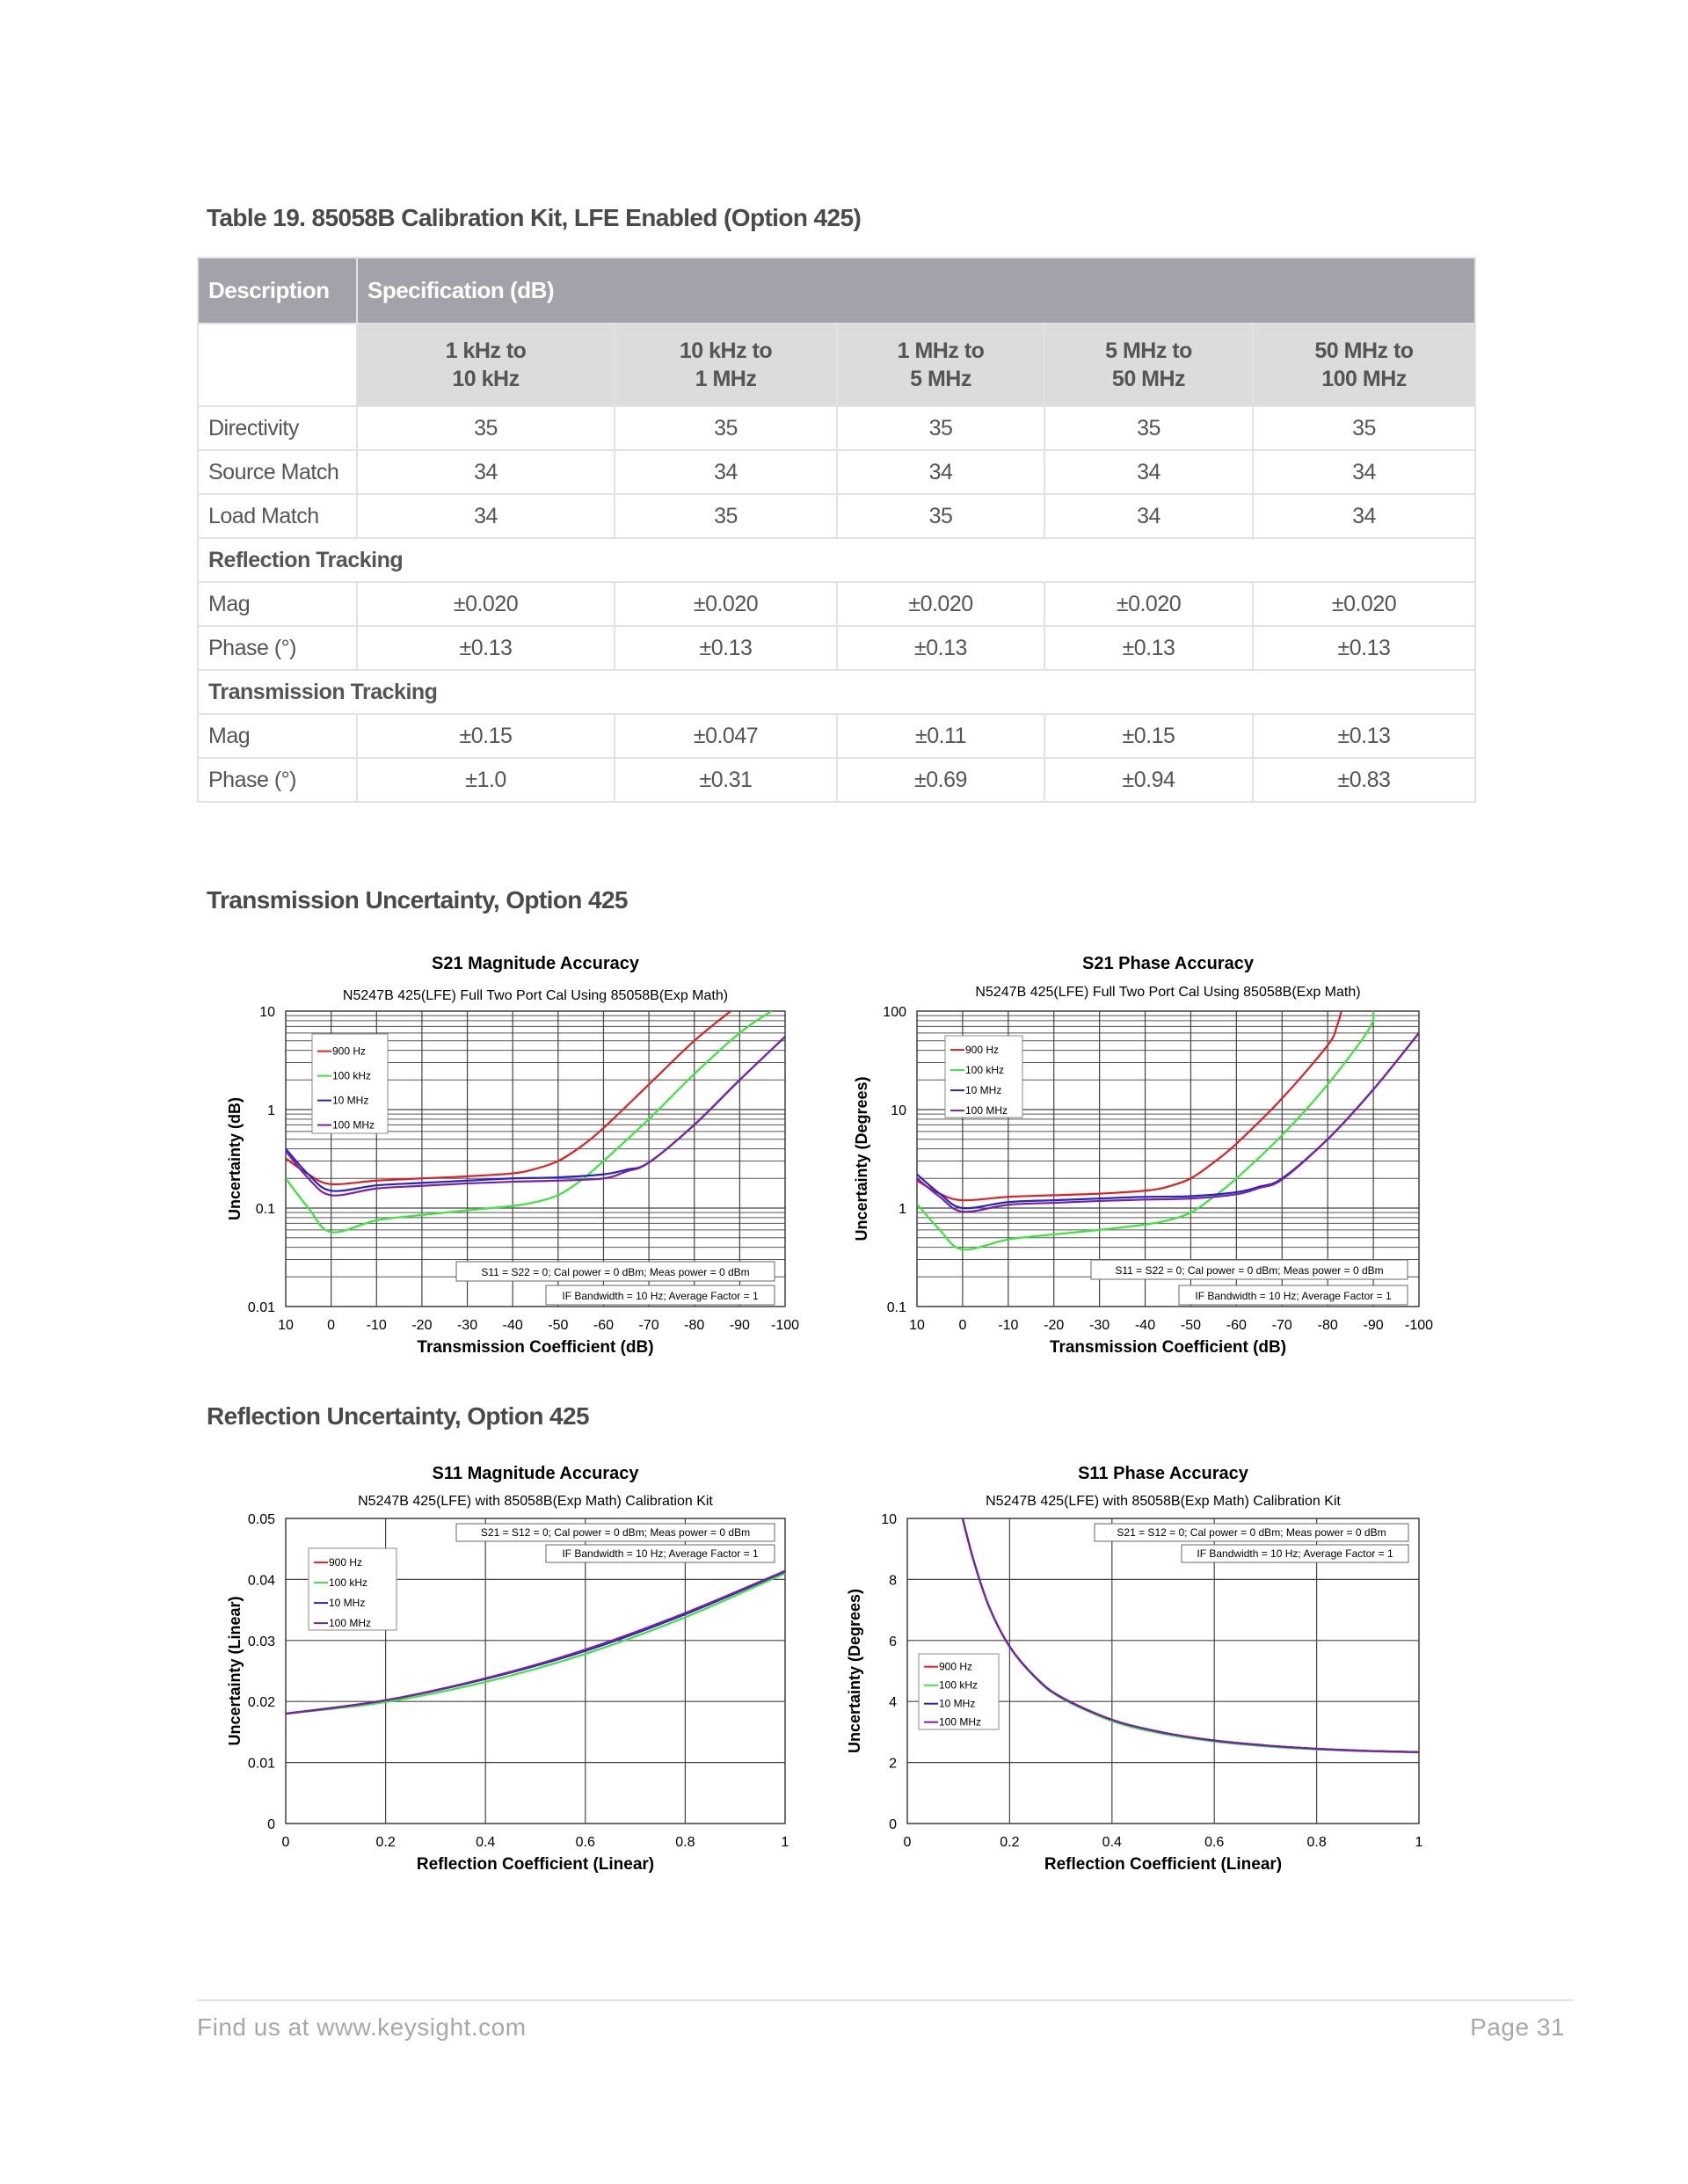 The image size is (1688, 2184). I want to click on y-tick-label: 0, so click(271, 1825).